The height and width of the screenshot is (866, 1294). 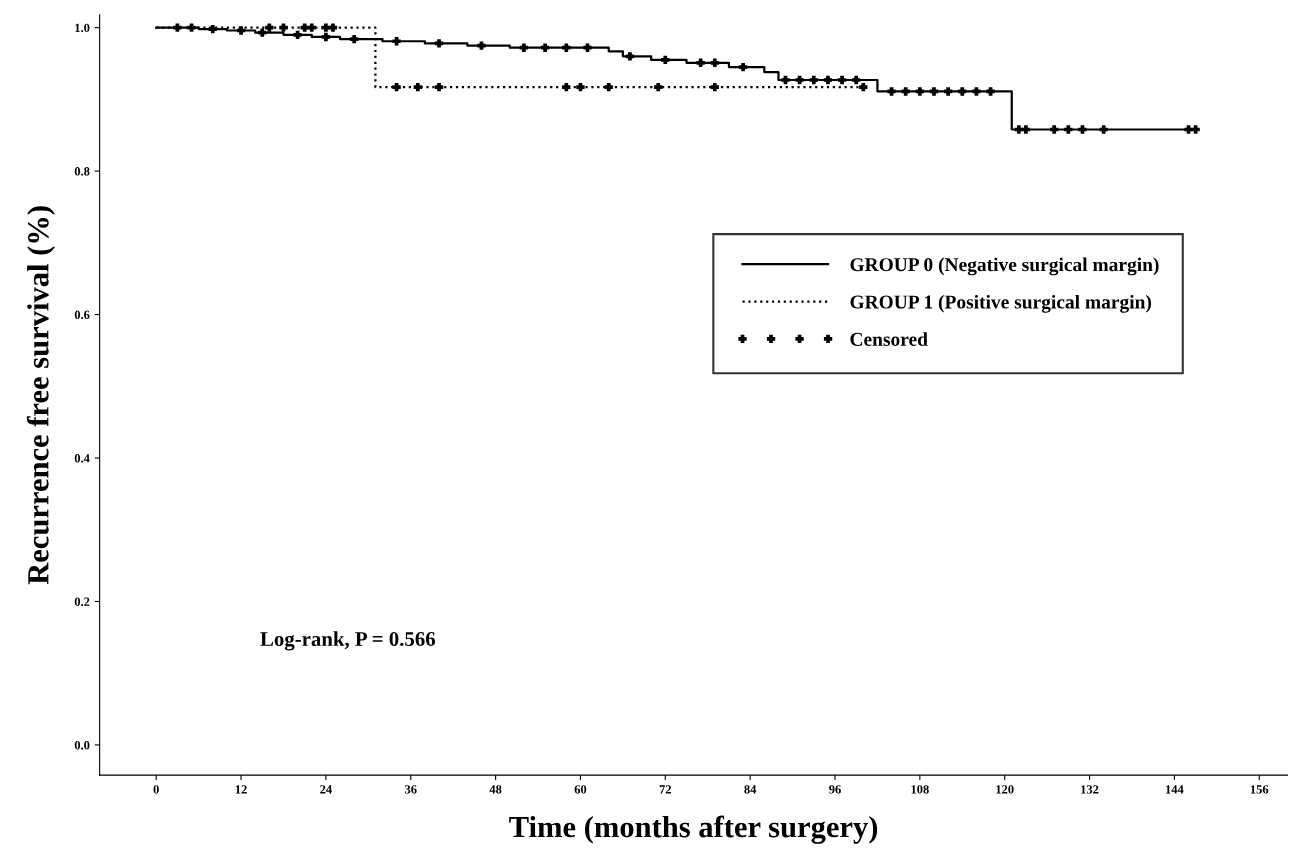 I want to click on legend-label: GROUP 1 (Positive surgical margin), so click(x=1001, y=303).